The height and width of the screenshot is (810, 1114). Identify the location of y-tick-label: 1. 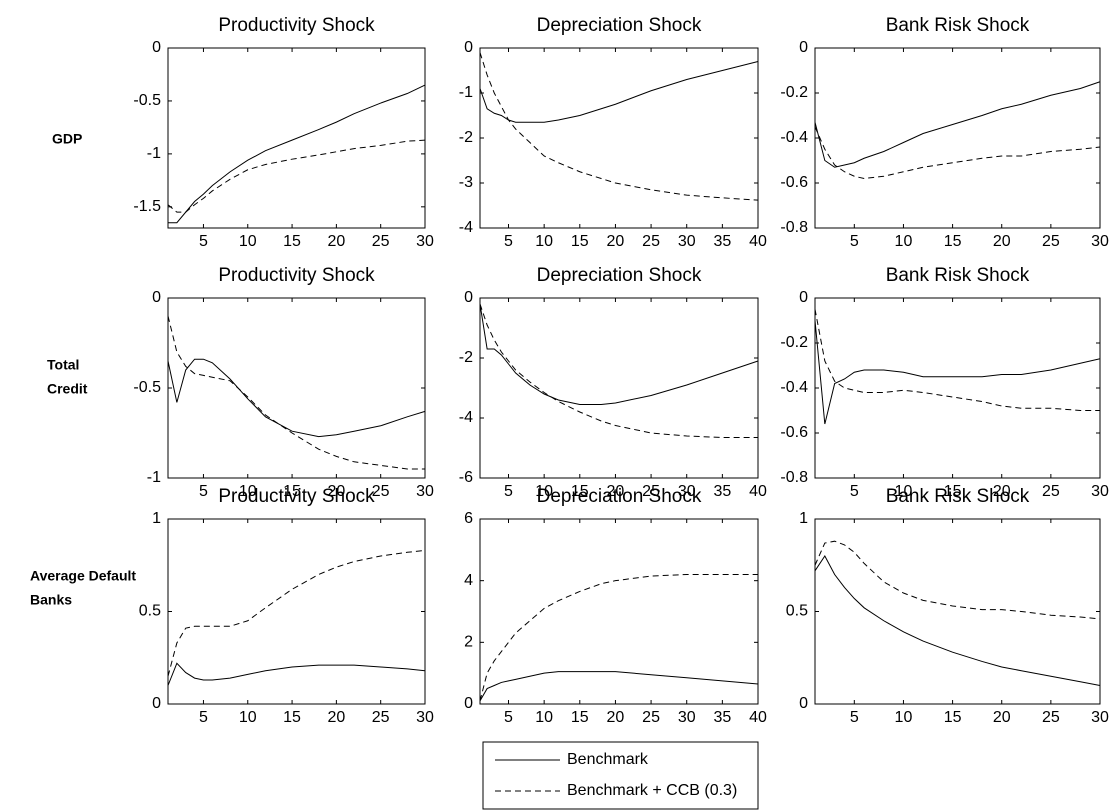
(156, 518).